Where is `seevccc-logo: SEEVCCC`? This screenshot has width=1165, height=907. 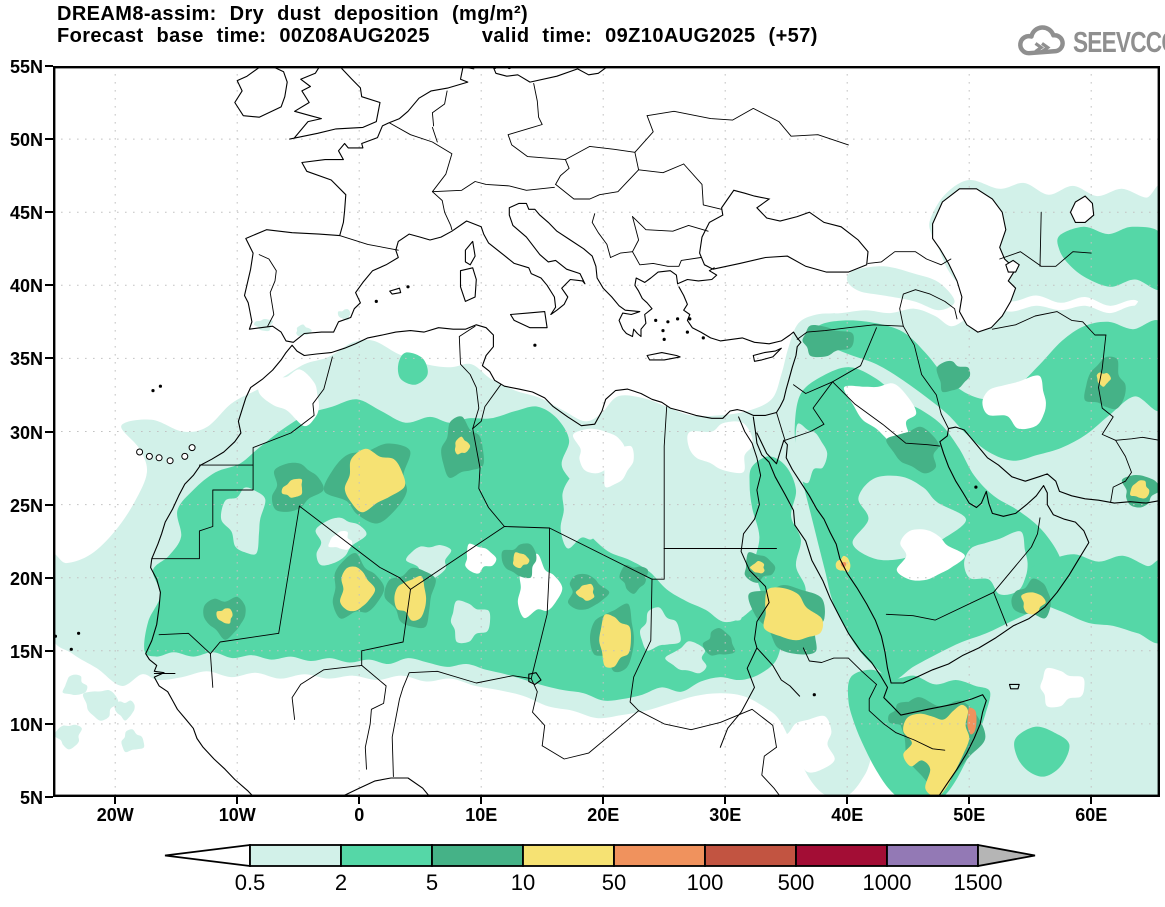
seevccc-logo: SEEVCCC is located at coordinates (1090, 43).